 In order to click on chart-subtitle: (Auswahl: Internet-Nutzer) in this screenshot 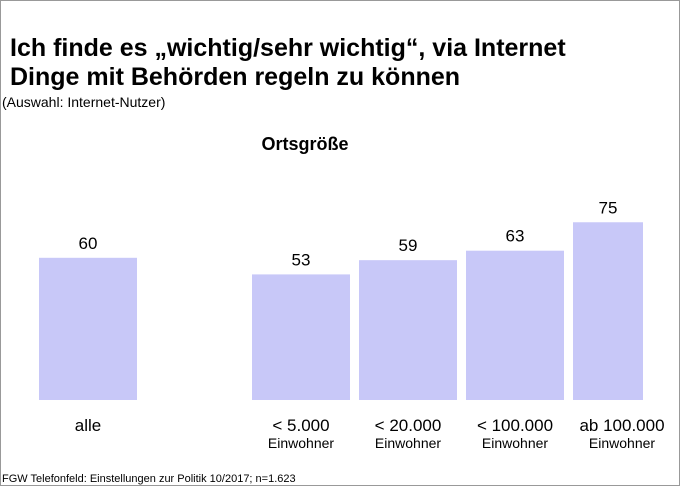, I will do `click(83, 102)`.